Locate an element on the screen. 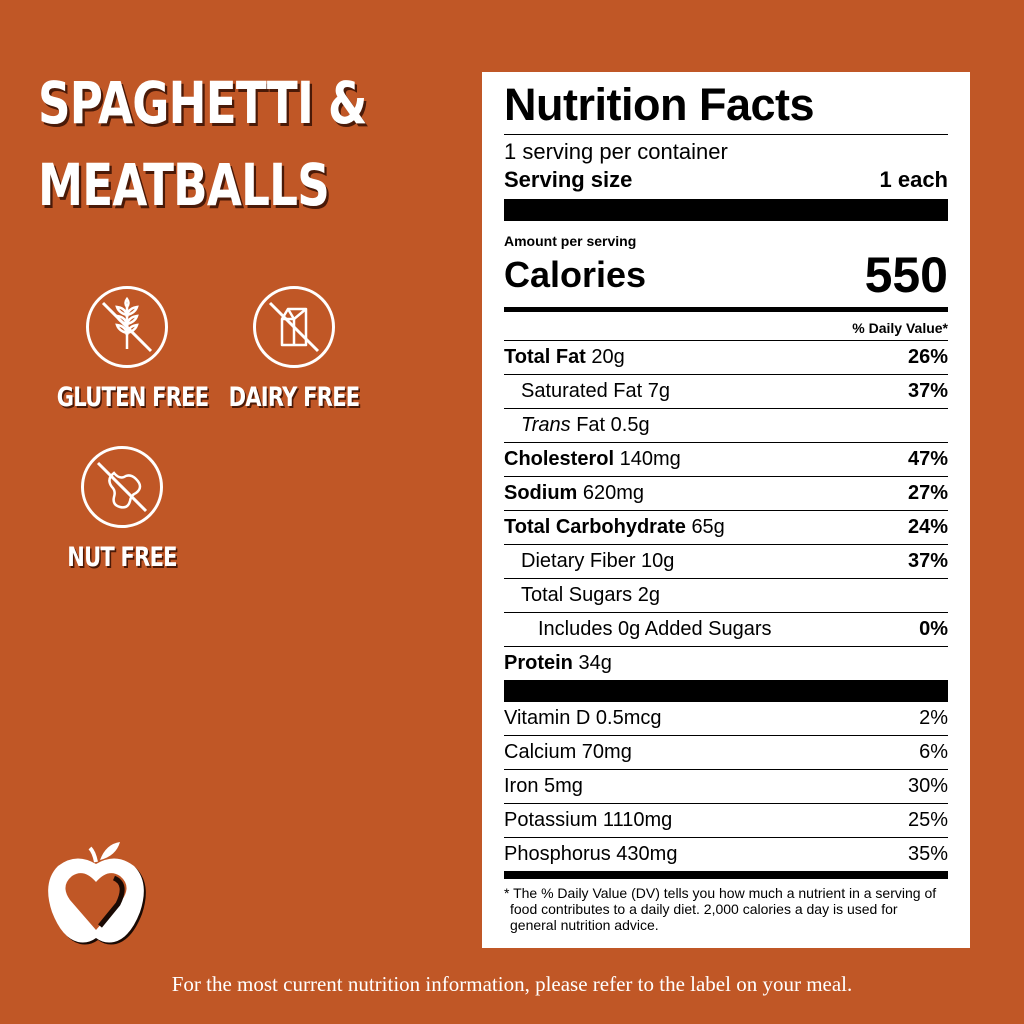 This screenshot has height=1024, width=1024. product-title-line2: MEATBALLS is located at coordinates (184, 185).